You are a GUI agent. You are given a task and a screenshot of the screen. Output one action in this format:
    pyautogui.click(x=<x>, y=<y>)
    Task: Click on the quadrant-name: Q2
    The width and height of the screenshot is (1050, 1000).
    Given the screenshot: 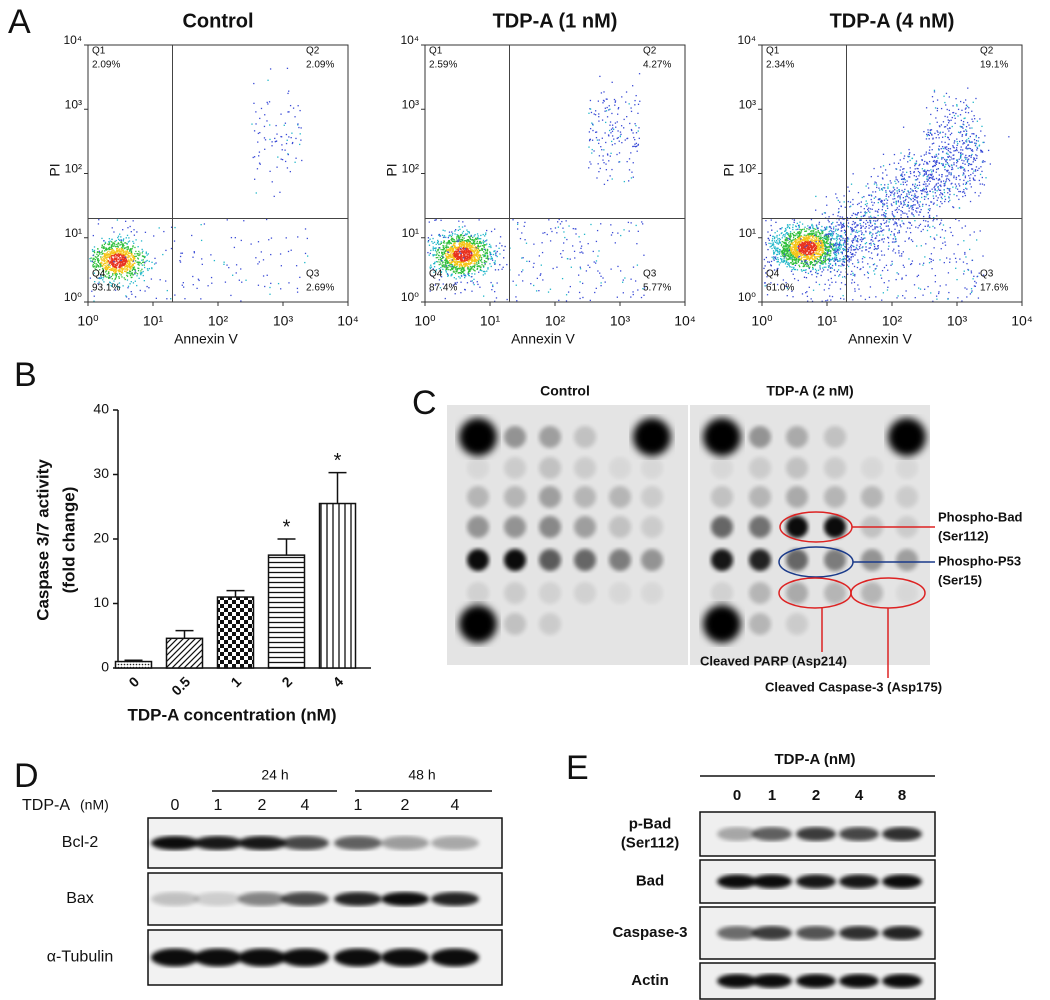 What is the action you would take?
    pyautogui.click(x=650, y=51)
    